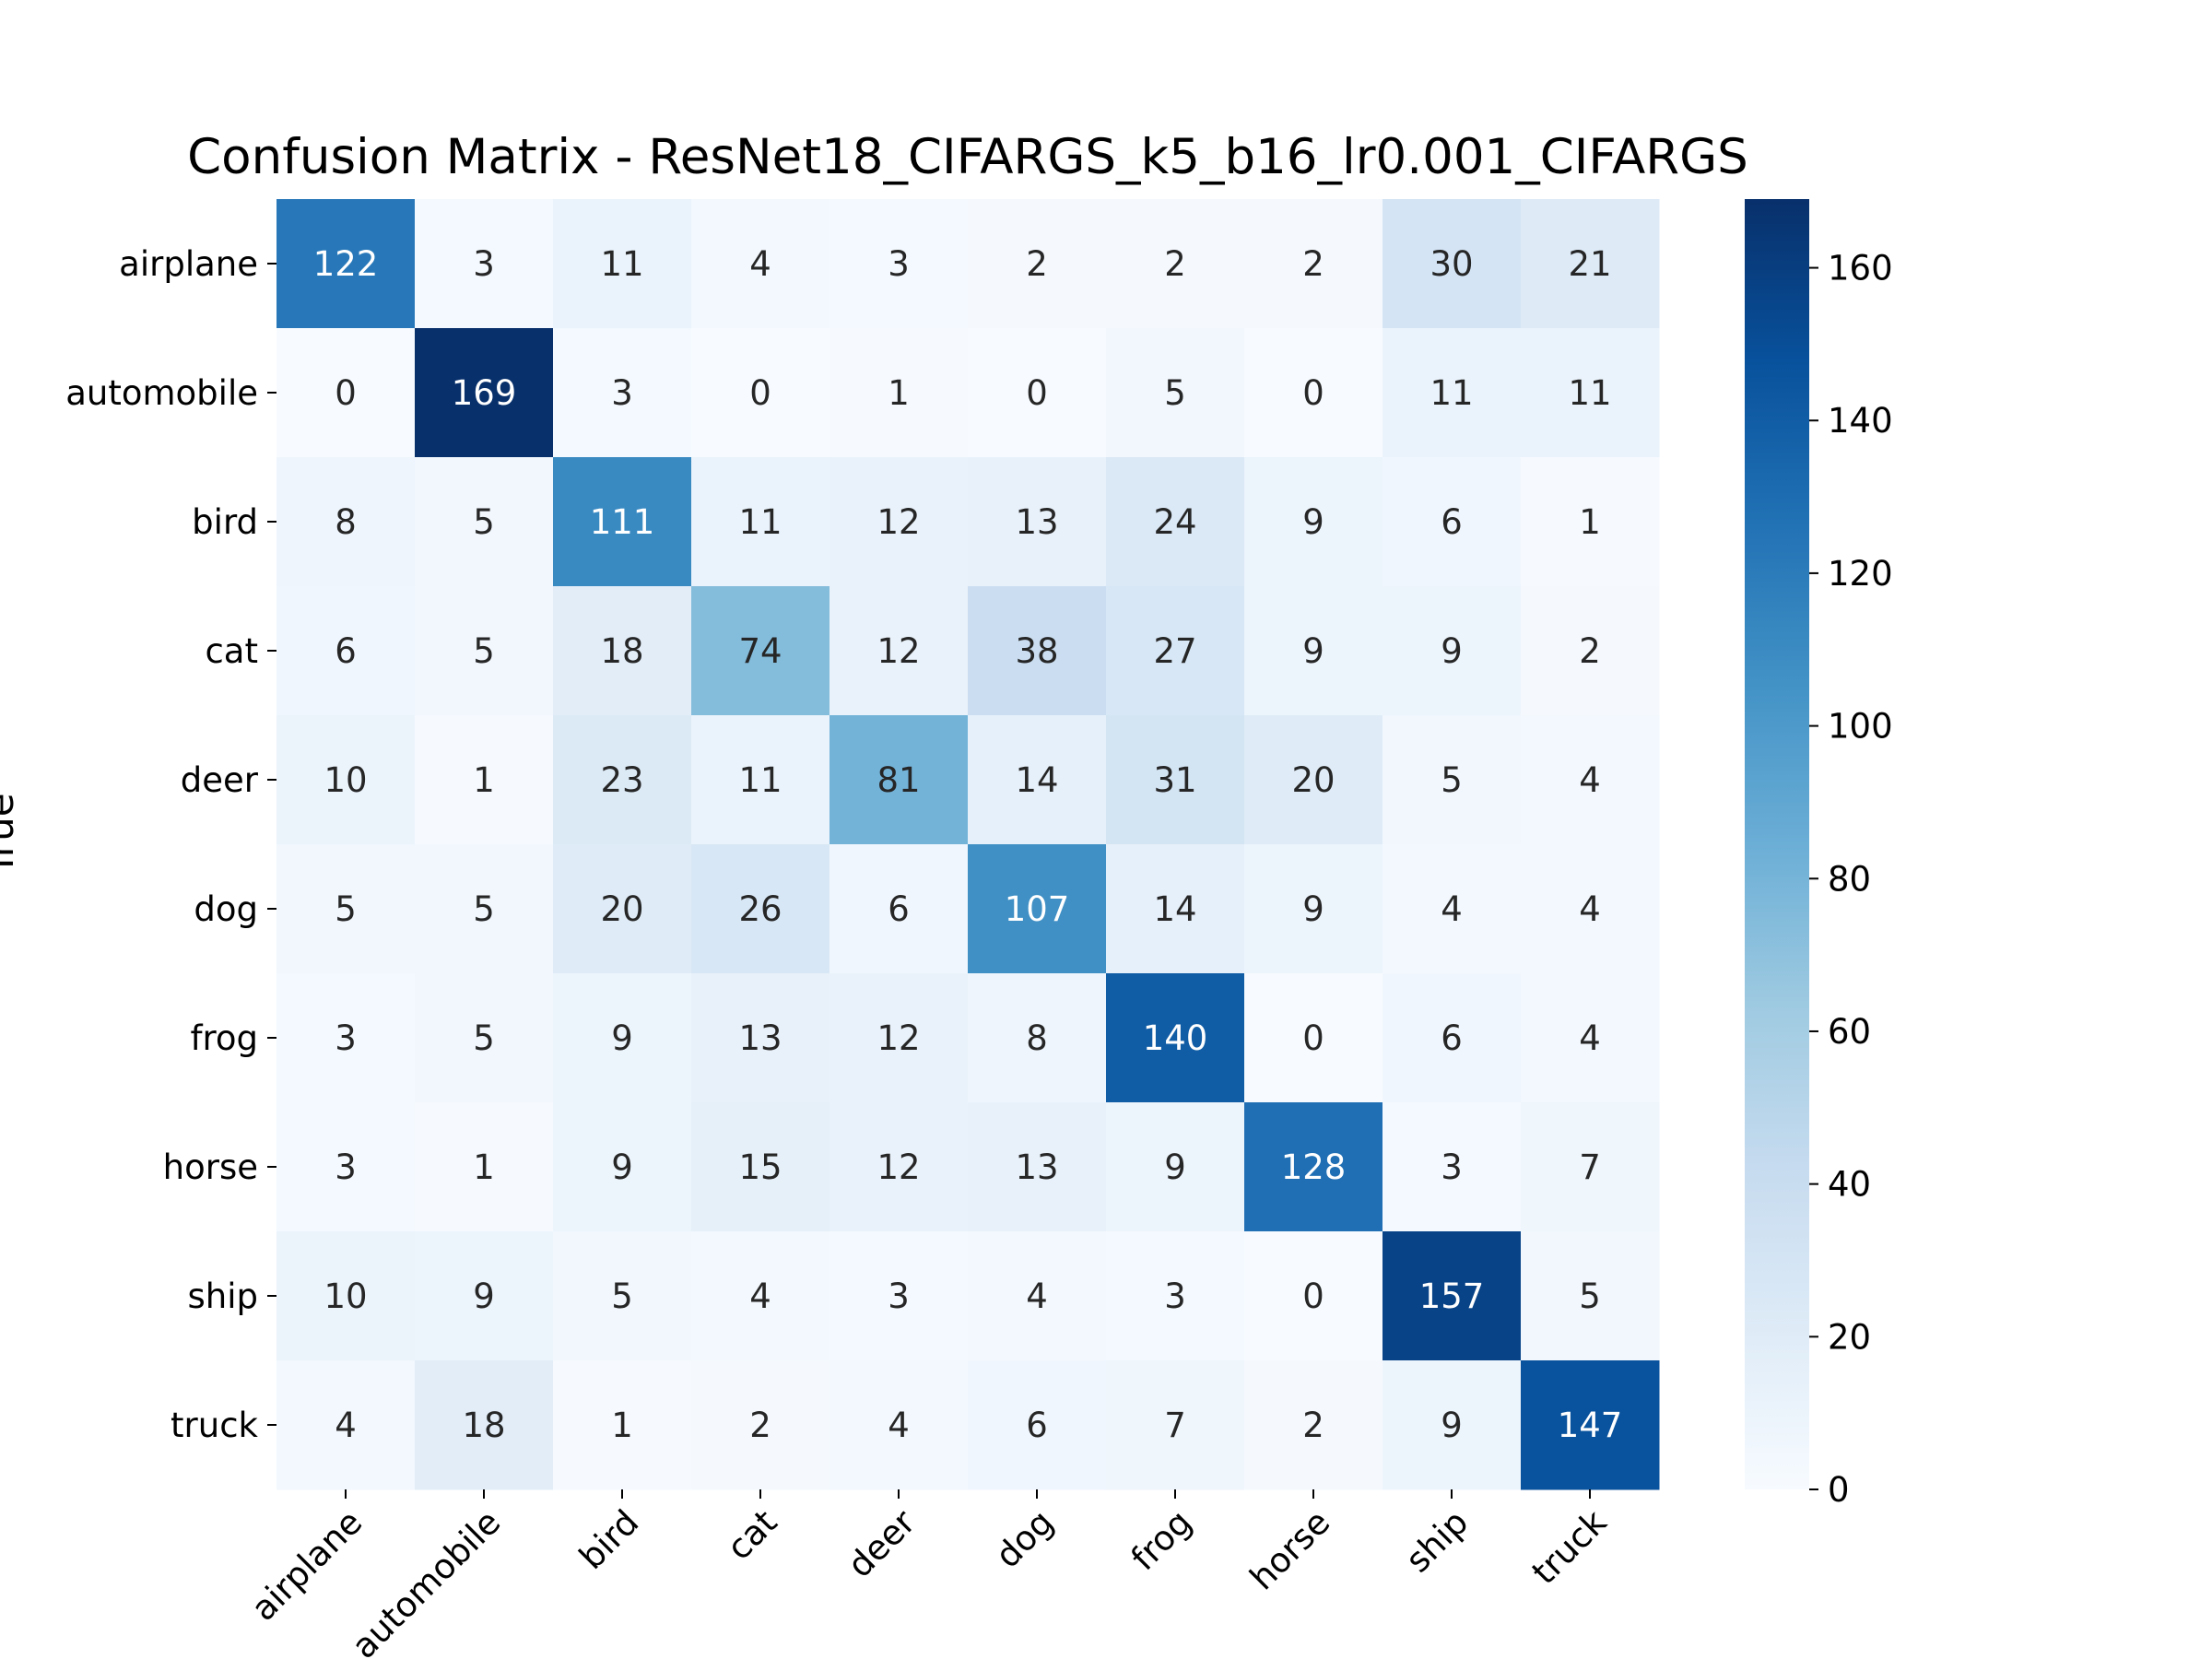  I want to click on cell-value-label: 169, so click(484, 393).